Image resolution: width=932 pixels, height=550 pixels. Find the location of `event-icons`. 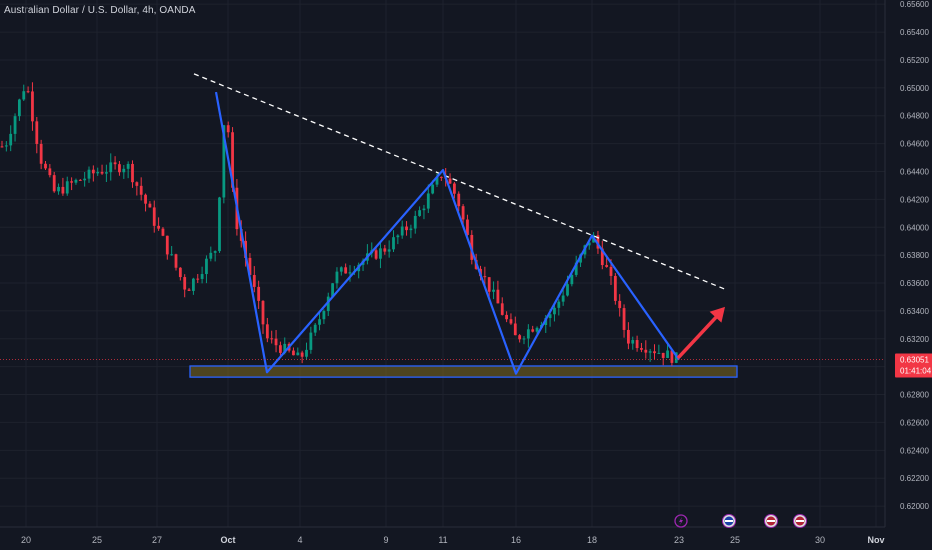

event-icons is located at coordinates (740, 521).